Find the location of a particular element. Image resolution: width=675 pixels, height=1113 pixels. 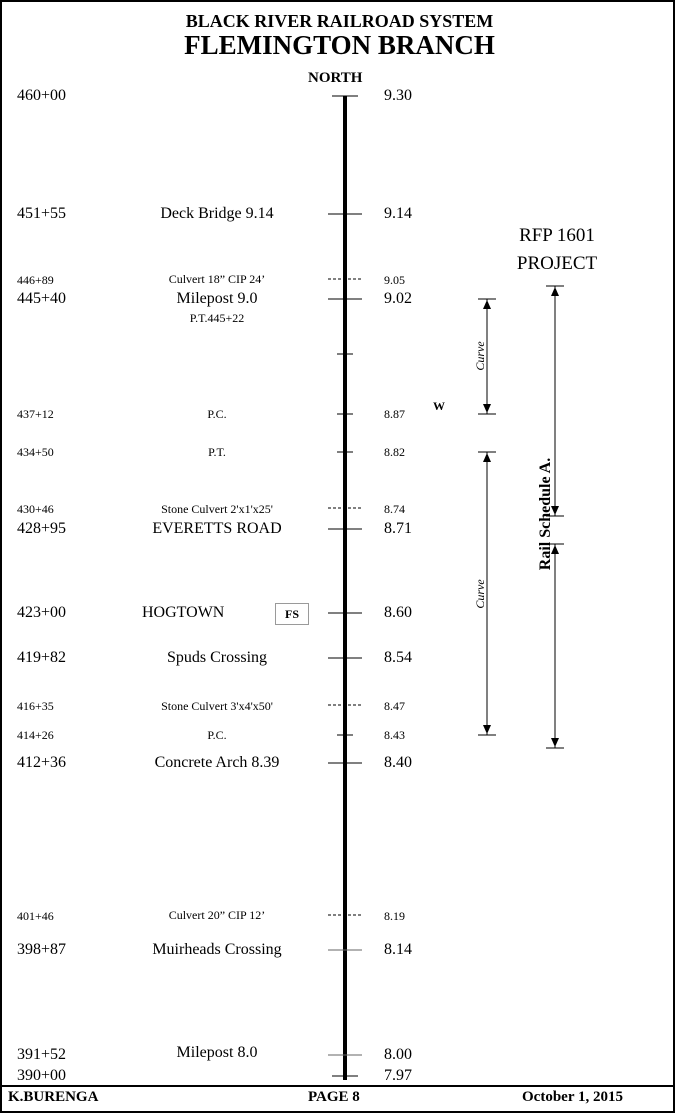

w-marker: W is located at coordinates (439, 406).